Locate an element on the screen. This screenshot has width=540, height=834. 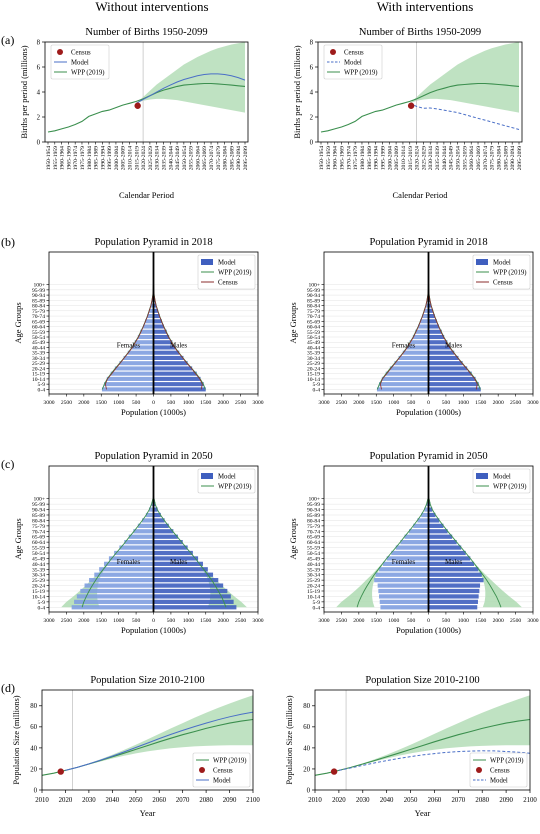
births-with-xtick-label-26: 2080-2084 is located at coordinates (500, 158).